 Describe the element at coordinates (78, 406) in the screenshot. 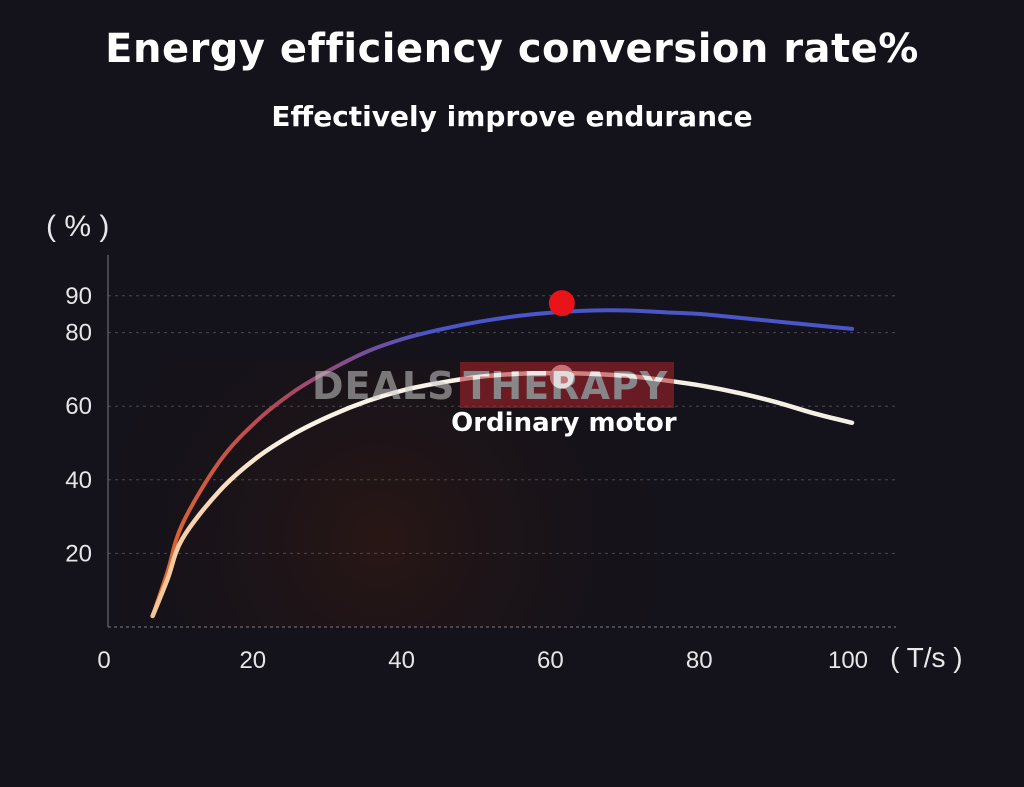

I see `y-tick-label: 60` at that location.